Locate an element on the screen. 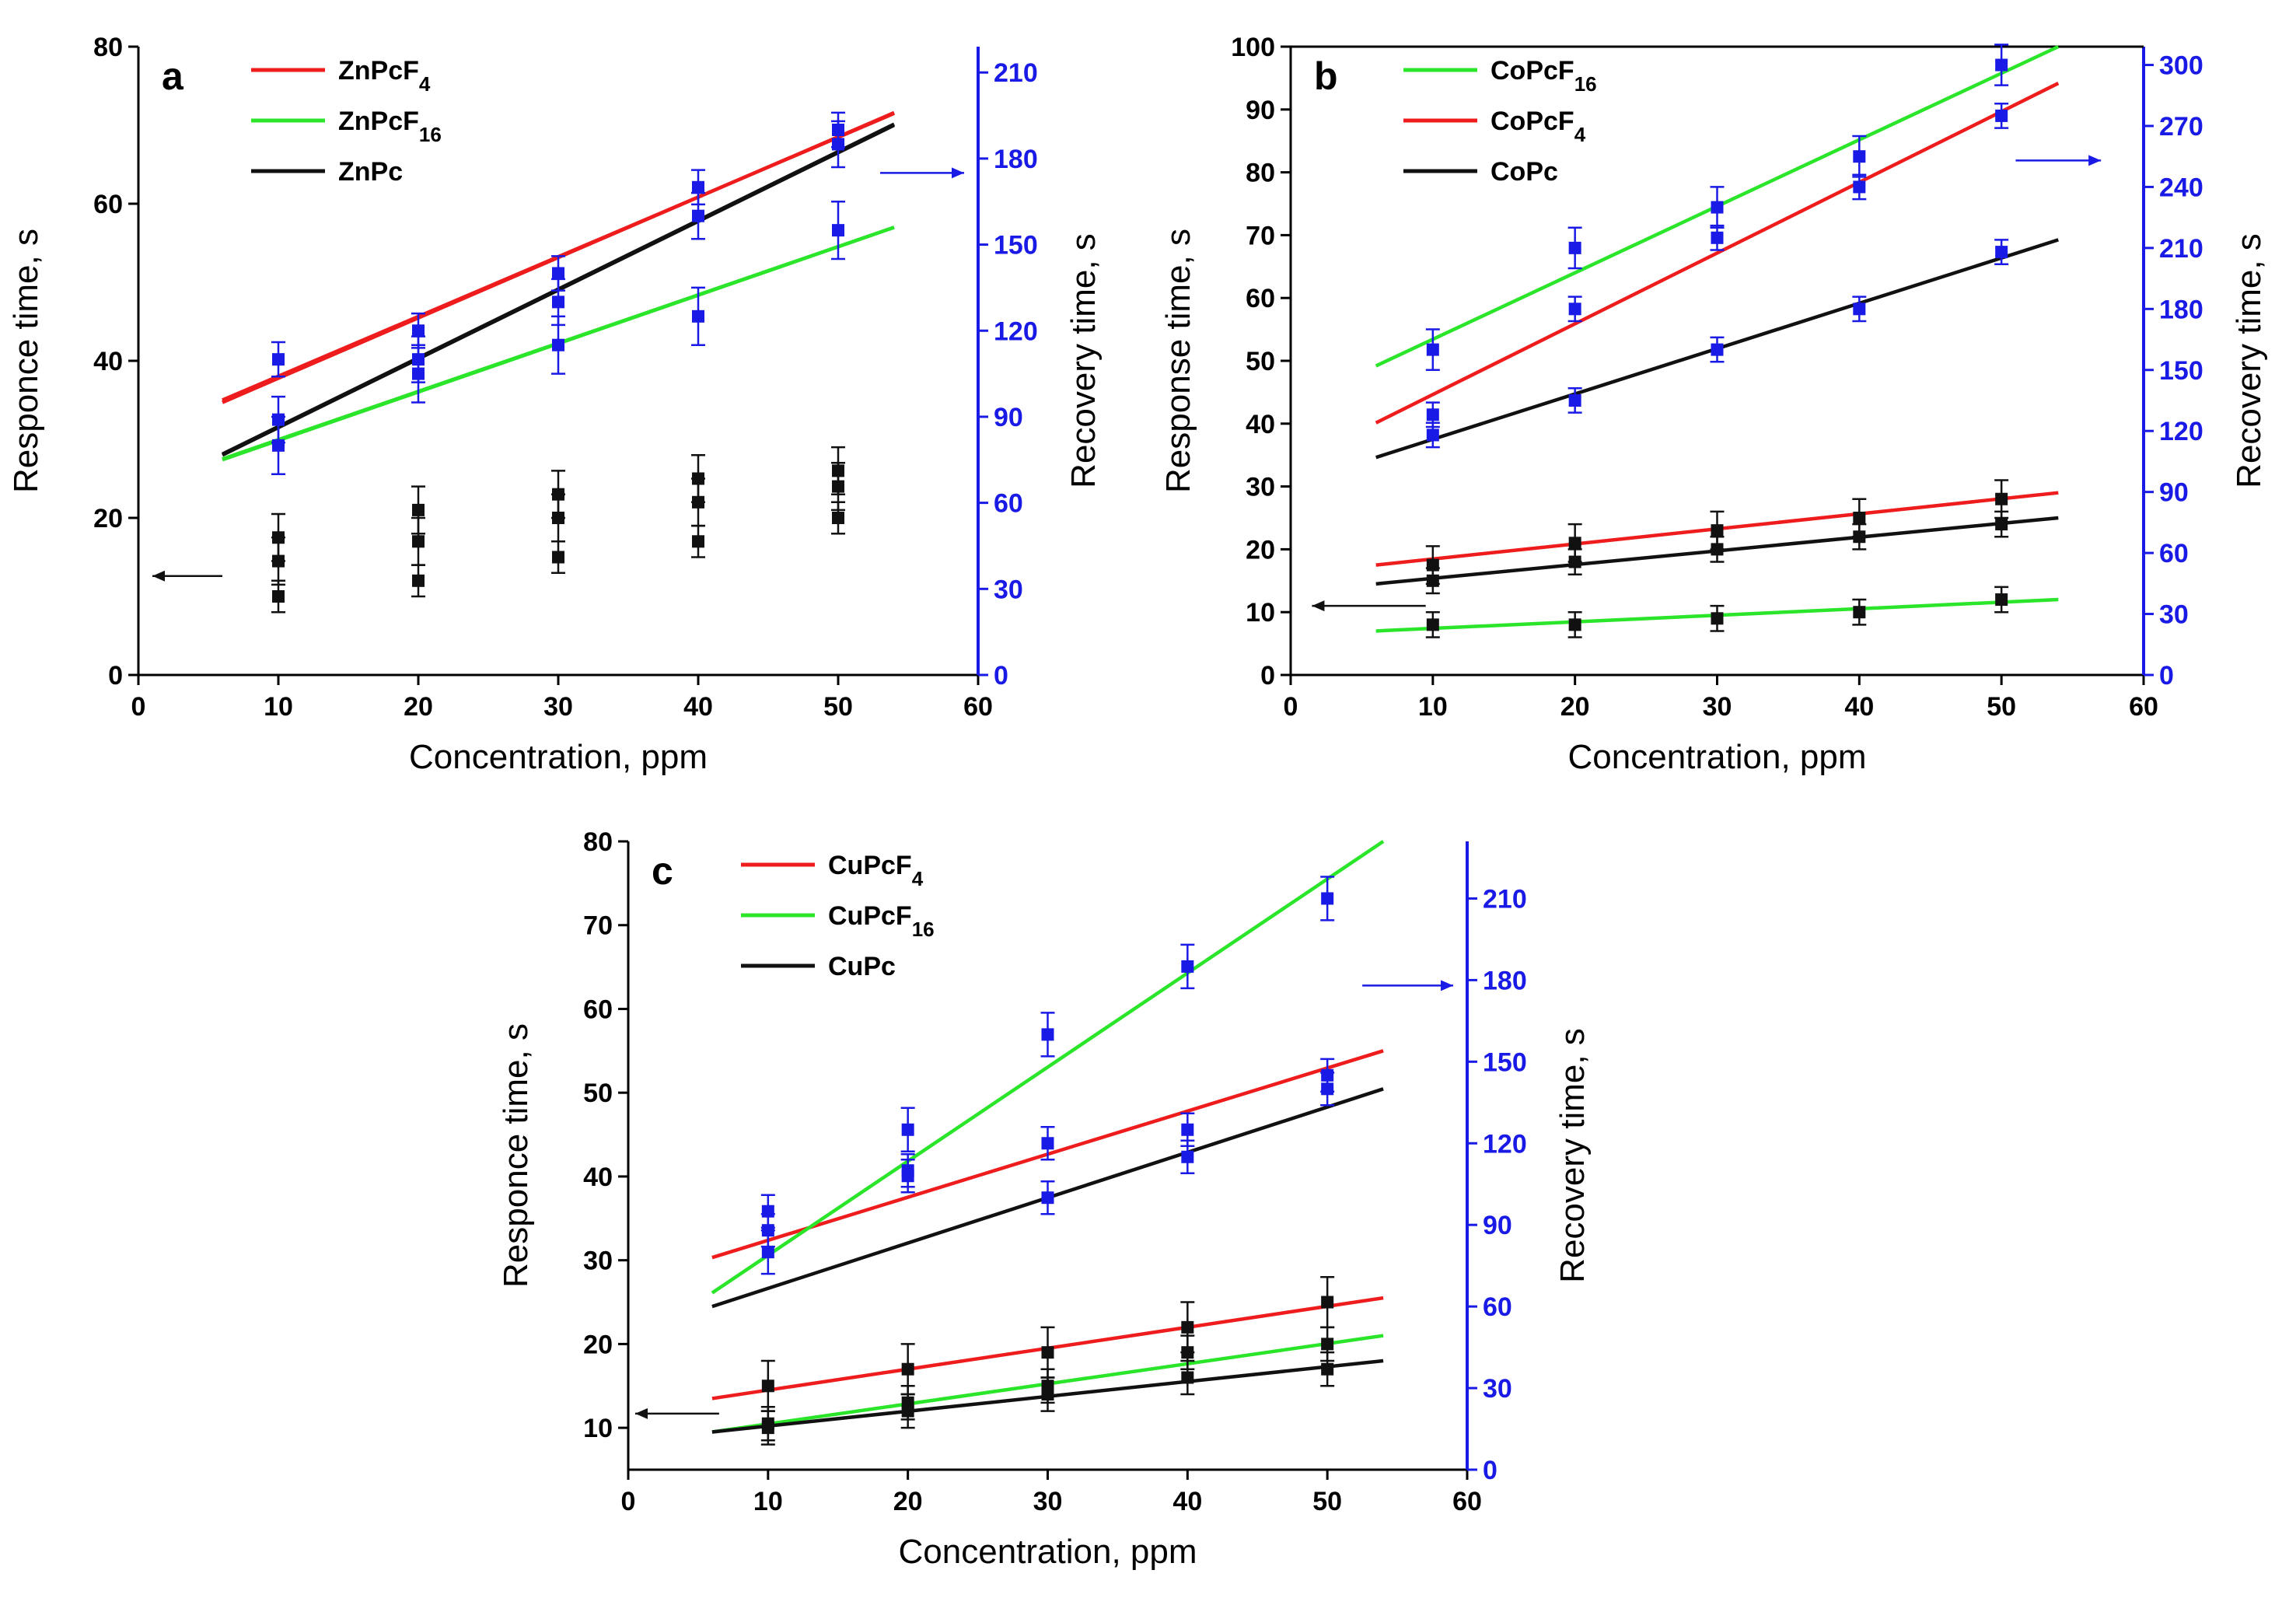  x-tick-label: 0 is located at coordinates (1291, 707).